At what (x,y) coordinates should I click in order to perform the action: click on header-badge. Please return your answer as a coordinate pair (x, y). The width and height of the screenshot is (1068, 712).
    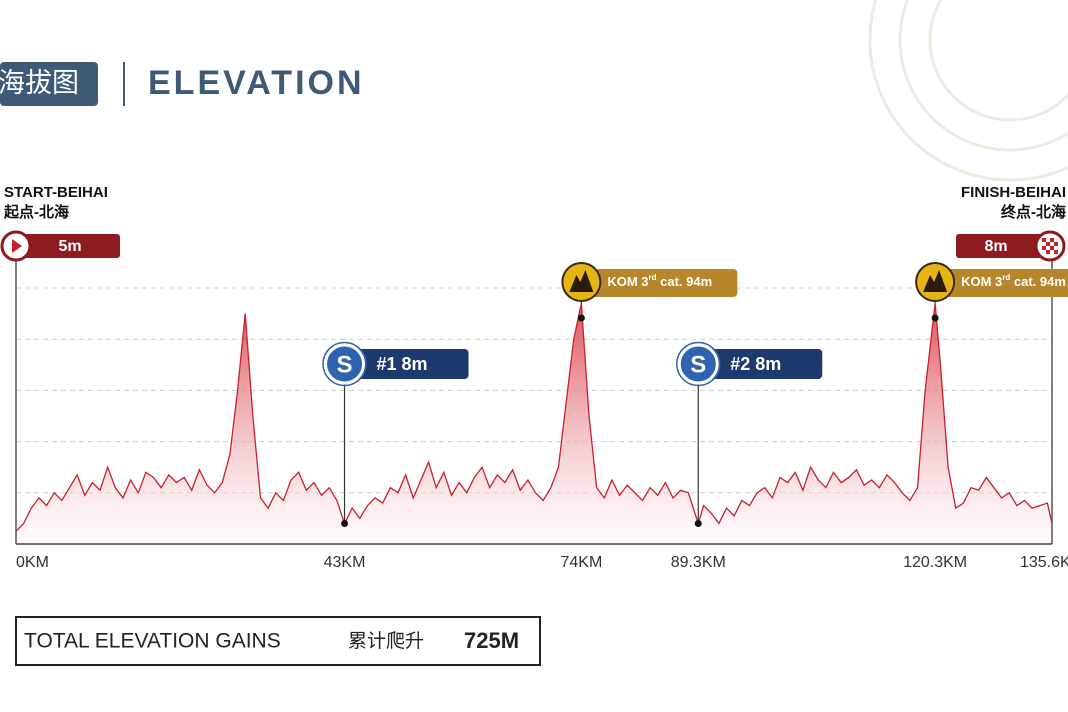
    Looking at the image, I should click on (49, 84).